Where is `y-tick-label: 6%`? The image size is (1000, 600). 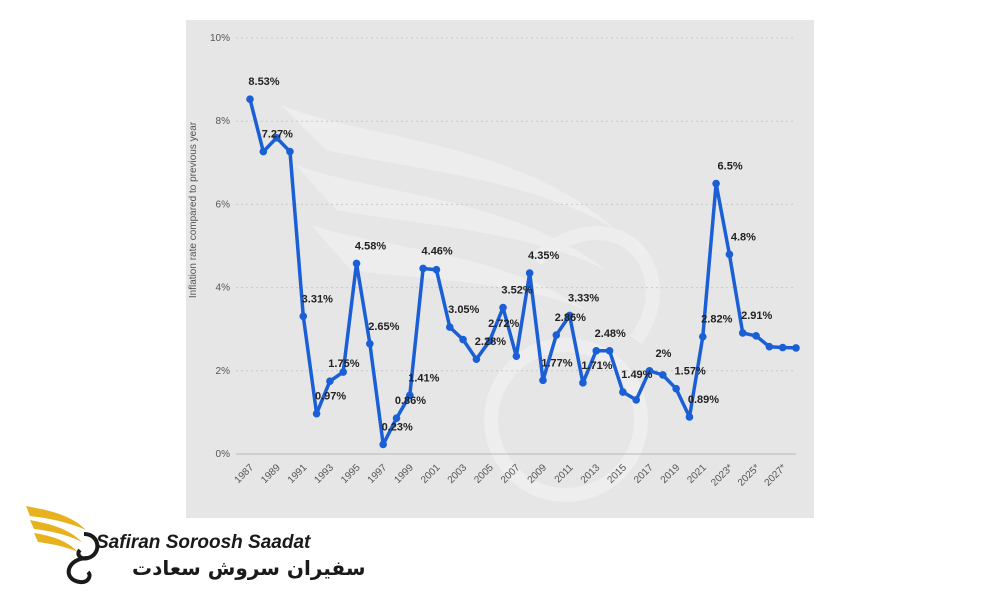 y-tick-label: 6% is located at coordinates (223, 204).